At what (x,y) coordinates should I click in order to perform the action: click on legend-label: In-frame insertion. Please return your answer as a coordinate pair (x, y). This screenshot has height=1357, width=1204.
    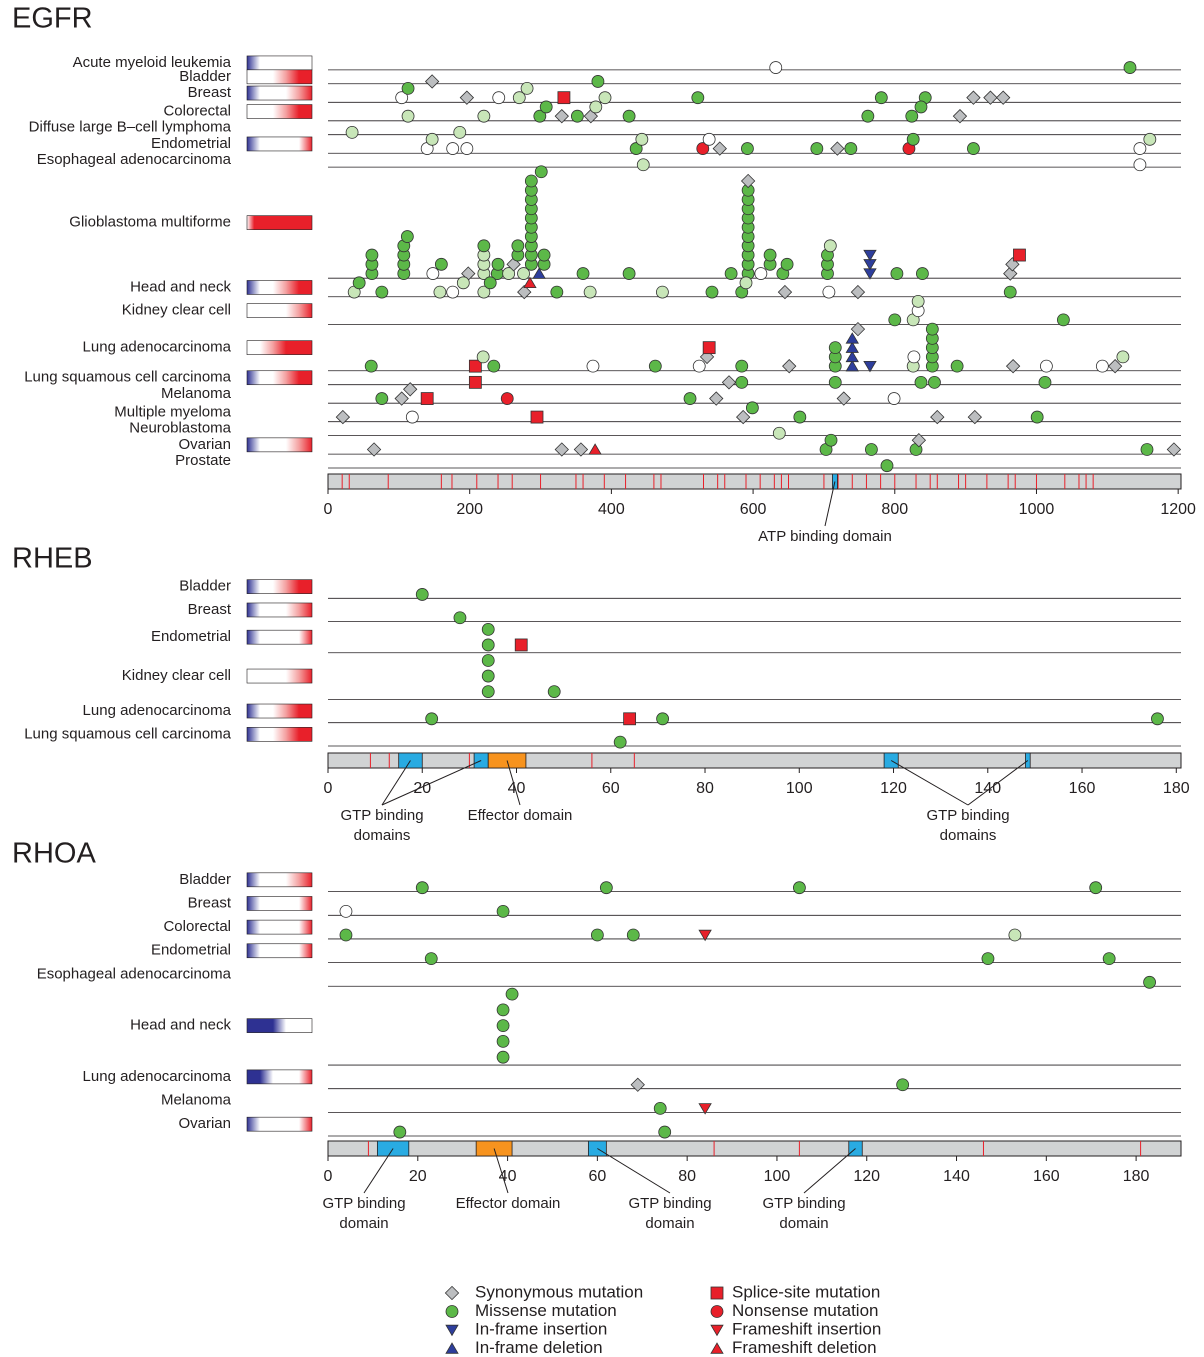
    Looking at the image, I should click on (541, 1328).